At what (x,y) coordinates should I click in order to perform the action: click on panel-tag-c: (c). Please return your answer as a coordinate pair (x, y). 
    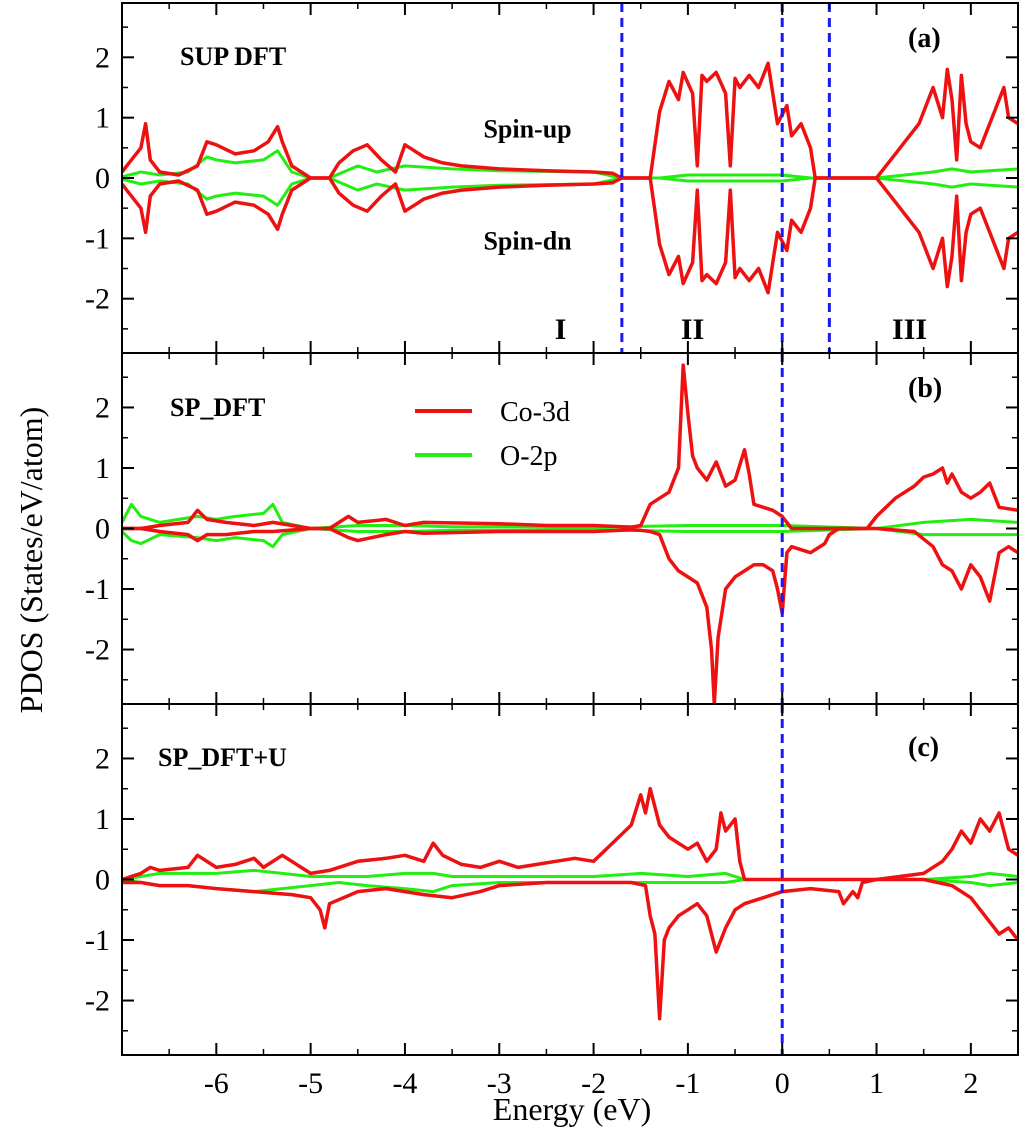
    Looking at the image, I should click on (923, 747).